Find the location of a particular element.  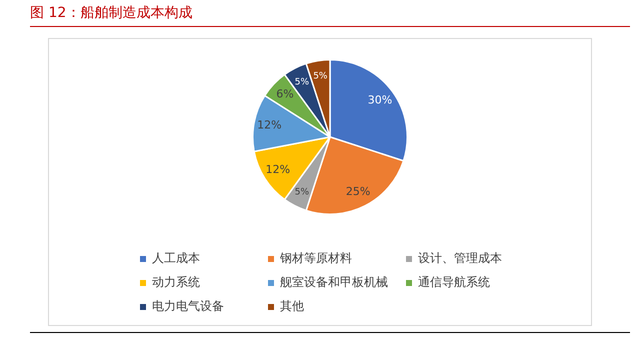

legend-label: 动力系统 is located at coordinates (176, 282).